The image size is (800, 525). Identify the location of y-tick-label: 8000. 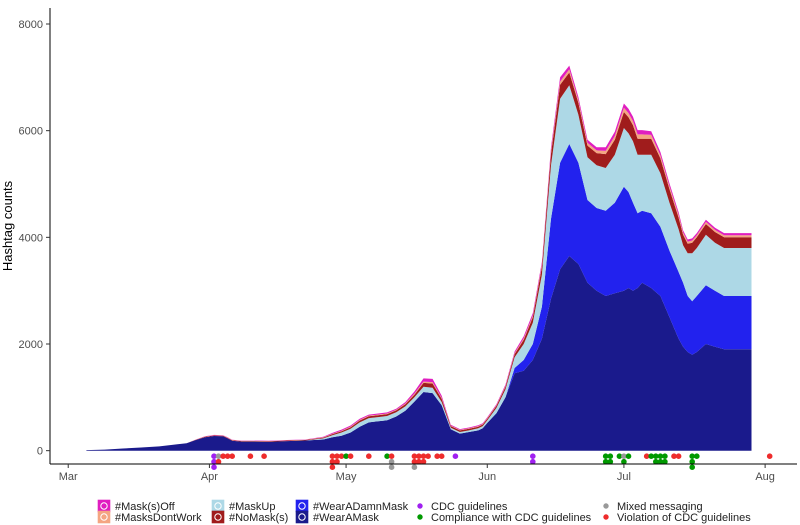
(31, 25).